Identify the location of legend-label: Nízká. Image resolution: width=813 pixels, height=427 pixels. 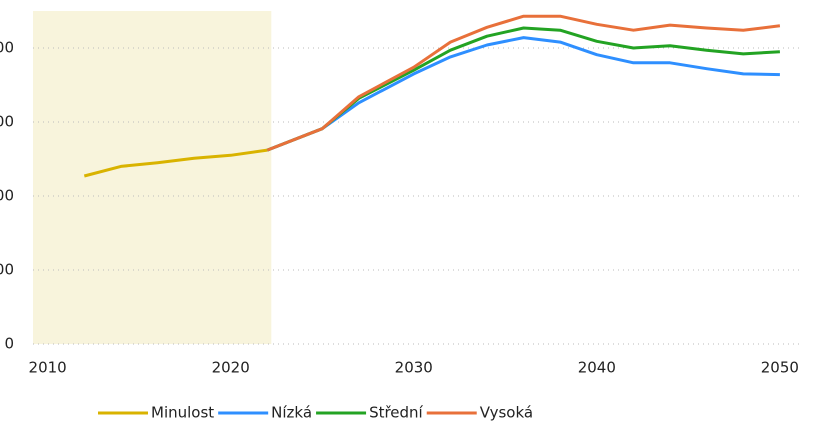
(291, 413).